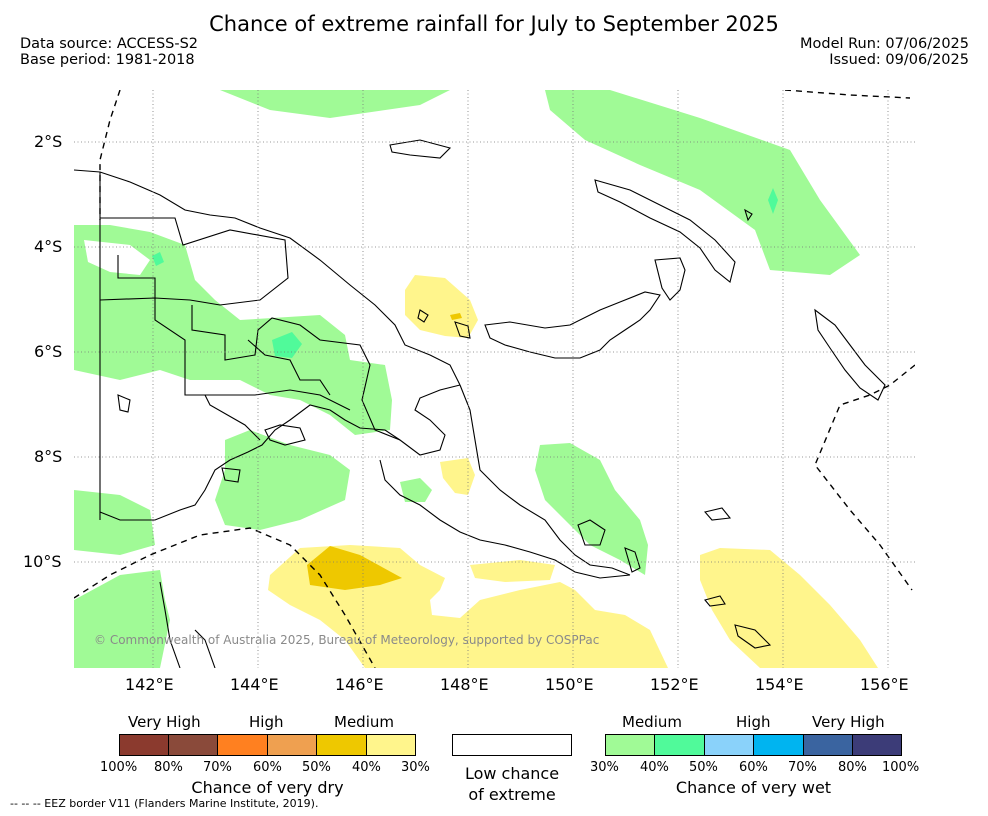  Describe the element at coordinates (149, 684) in the screenshot. I see `lon-label-142e: 142°E` at that location.